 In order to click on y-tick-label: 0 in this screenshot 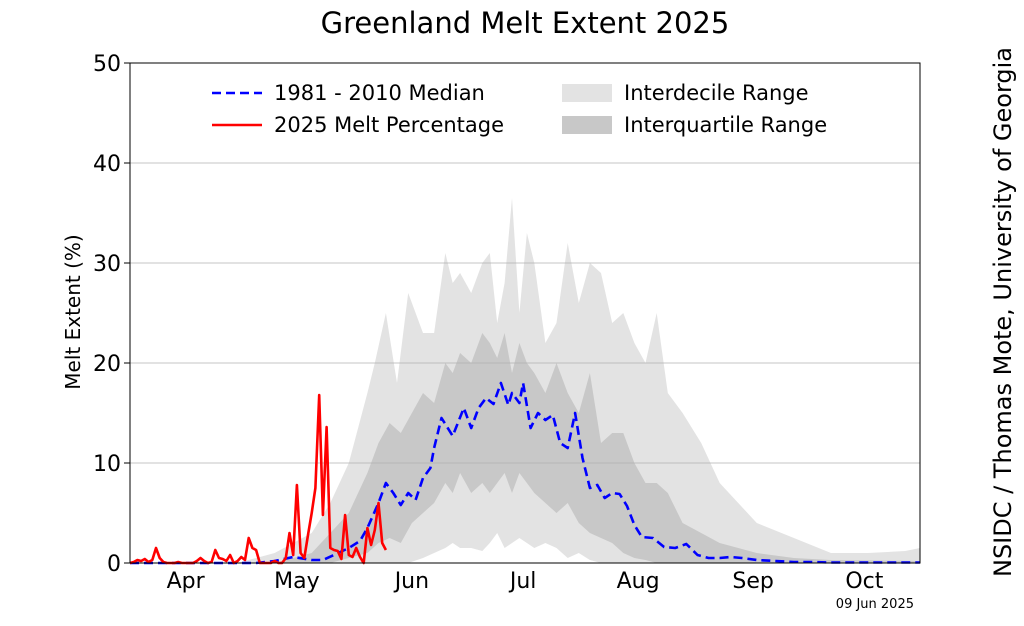, I will do `click(114, 564)`.